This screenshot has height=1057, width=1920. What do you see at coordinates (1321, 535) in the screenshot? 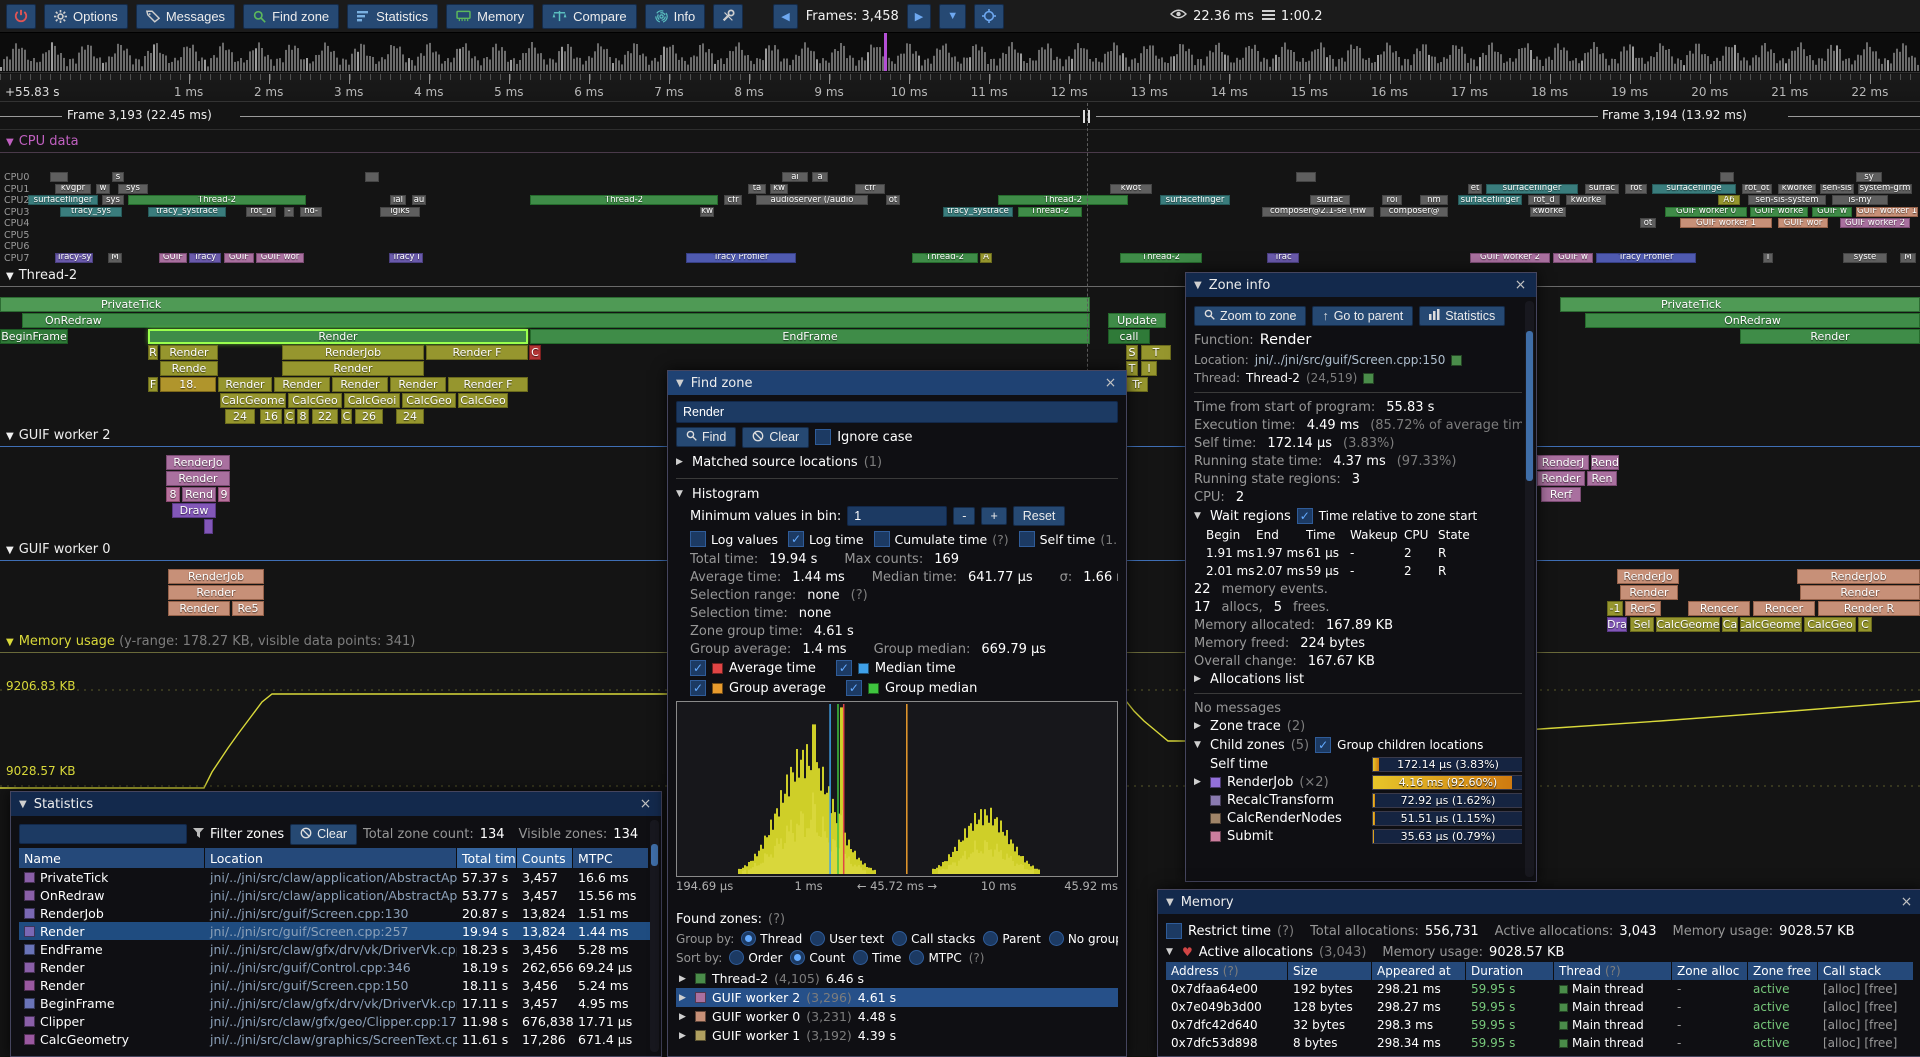
I see `column-header: Time` at bounding box center [1321, 535].